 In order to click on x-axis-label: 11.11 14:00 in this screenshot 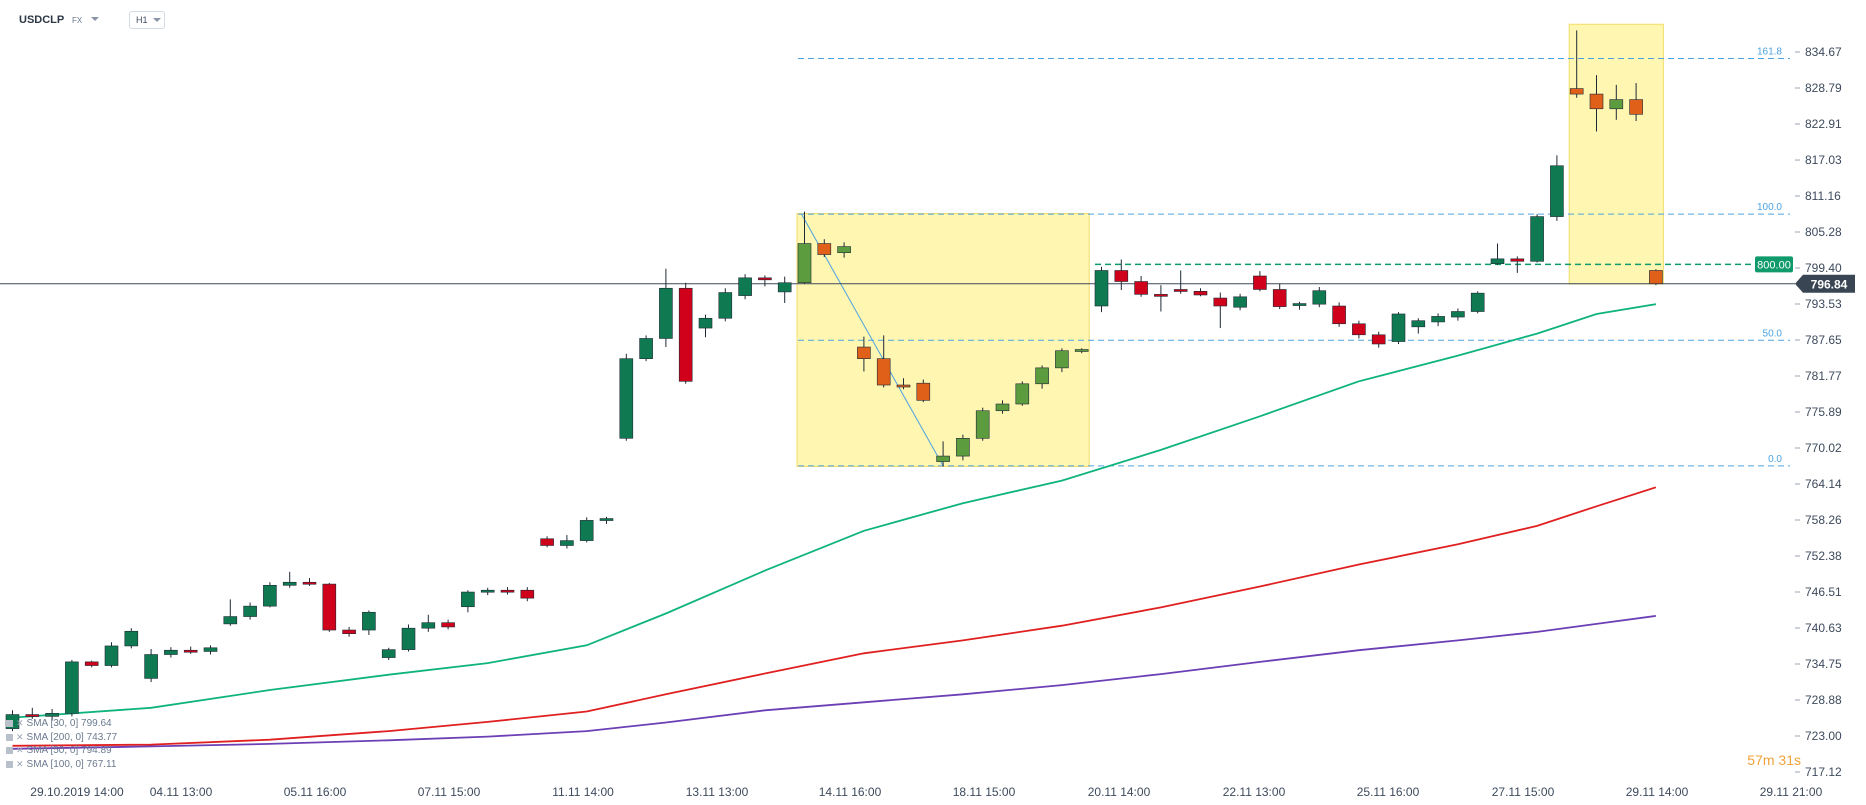, I will do `click(583, 792)`.